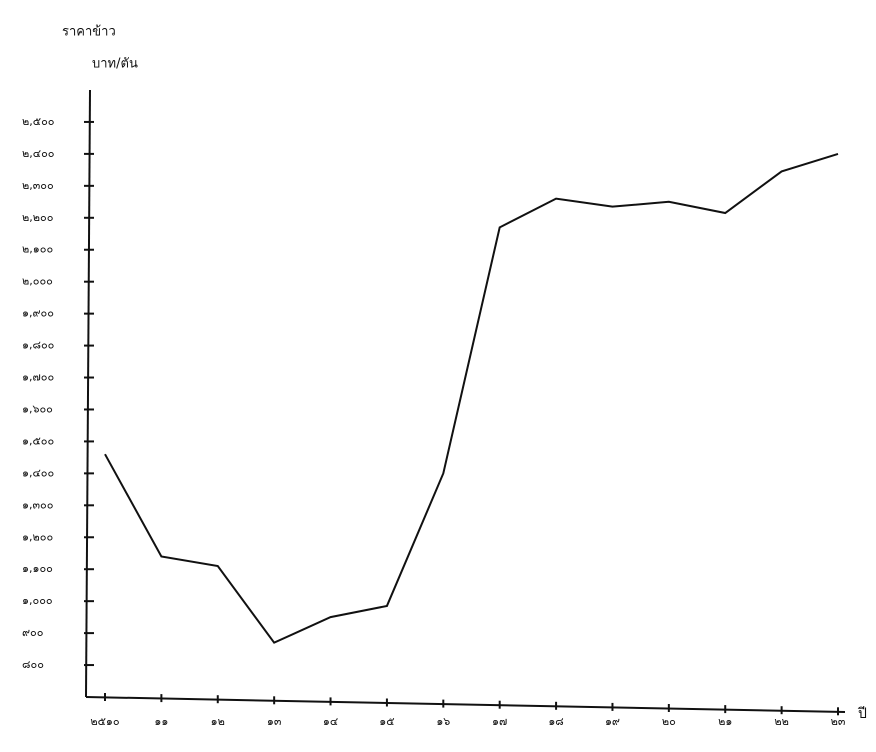 Image resolution: width=876 pixels, height=752 pixels. I want to click on y-tick-label: ๑,๐๐๐, so click(37, 600).